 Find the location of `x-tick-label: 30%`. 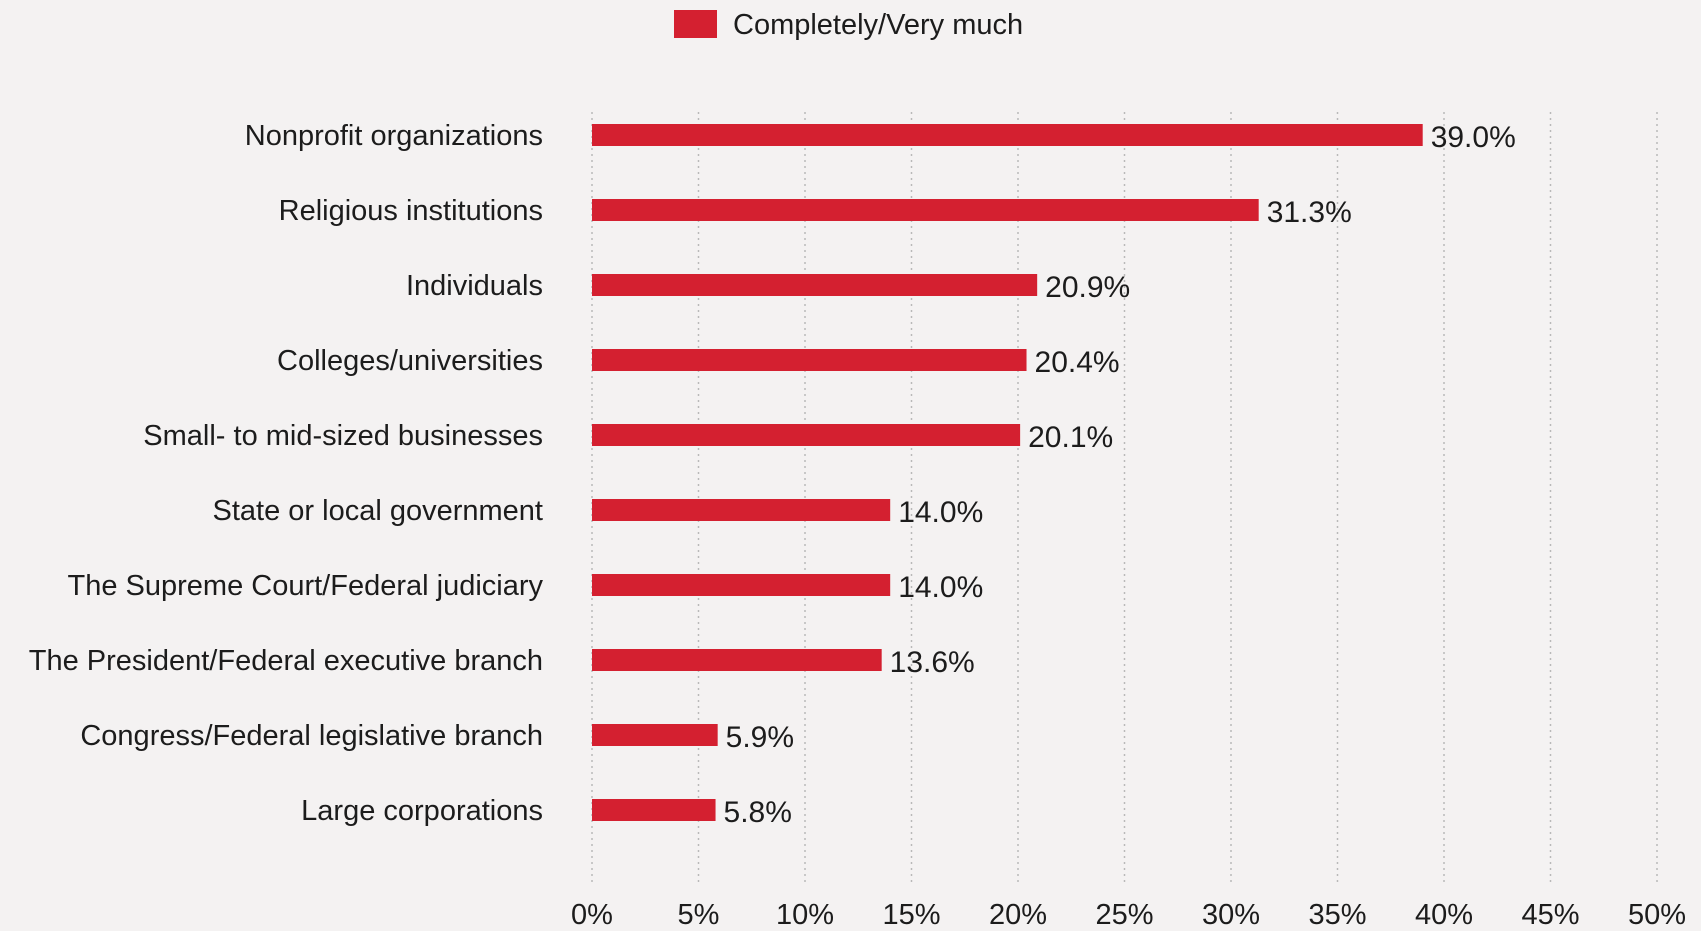

x-tick-label: 30% is located at coordinates (1231, 915).